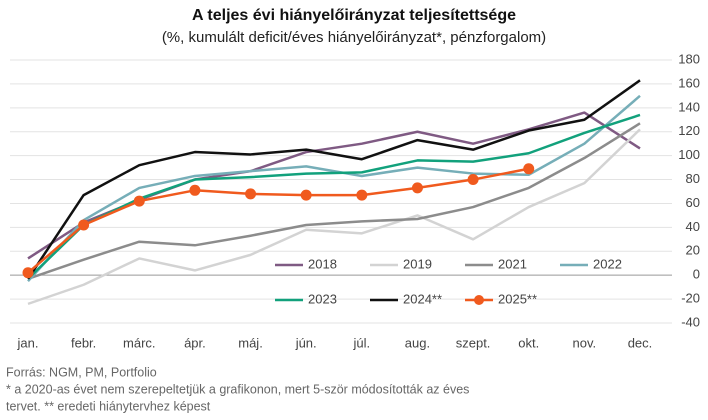 The image size is (708, 420). I want to click on x-tick-label: ápr., so click(195, 342).